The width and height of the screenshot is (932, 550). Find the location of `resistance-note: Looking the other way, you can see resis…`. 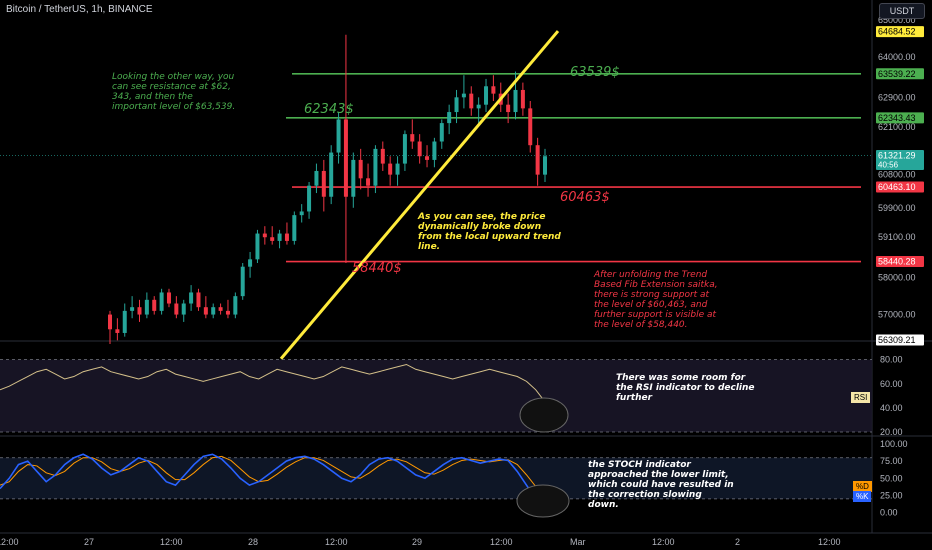

resistance-note: Looking the other way, you can see resis… is located at coordinates (174, 92).